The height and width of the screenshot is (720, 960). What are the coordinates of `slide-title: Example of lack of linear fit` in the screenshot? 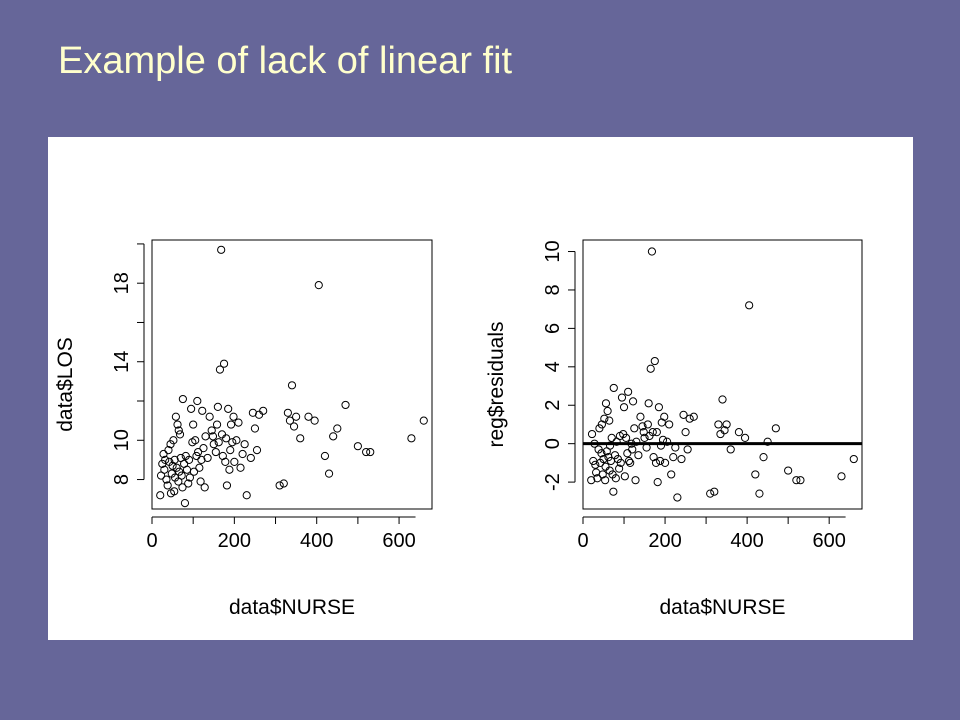 It's located at (285, 61).